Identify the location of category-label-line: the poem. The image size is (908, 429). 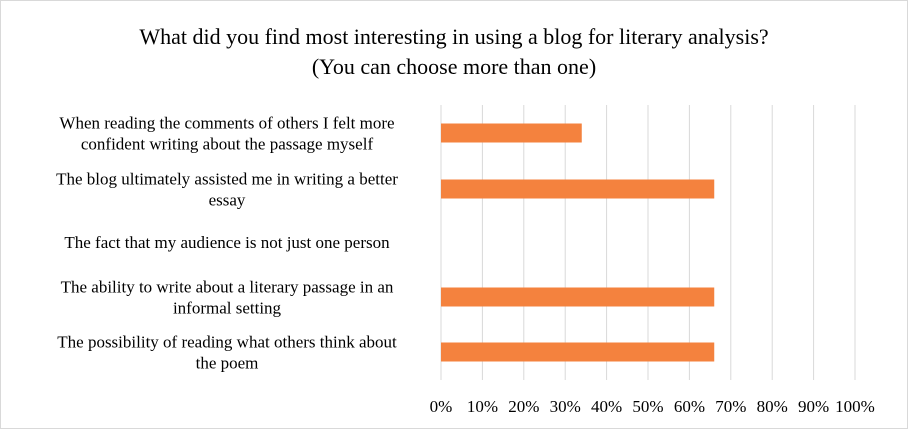
(227, 363).